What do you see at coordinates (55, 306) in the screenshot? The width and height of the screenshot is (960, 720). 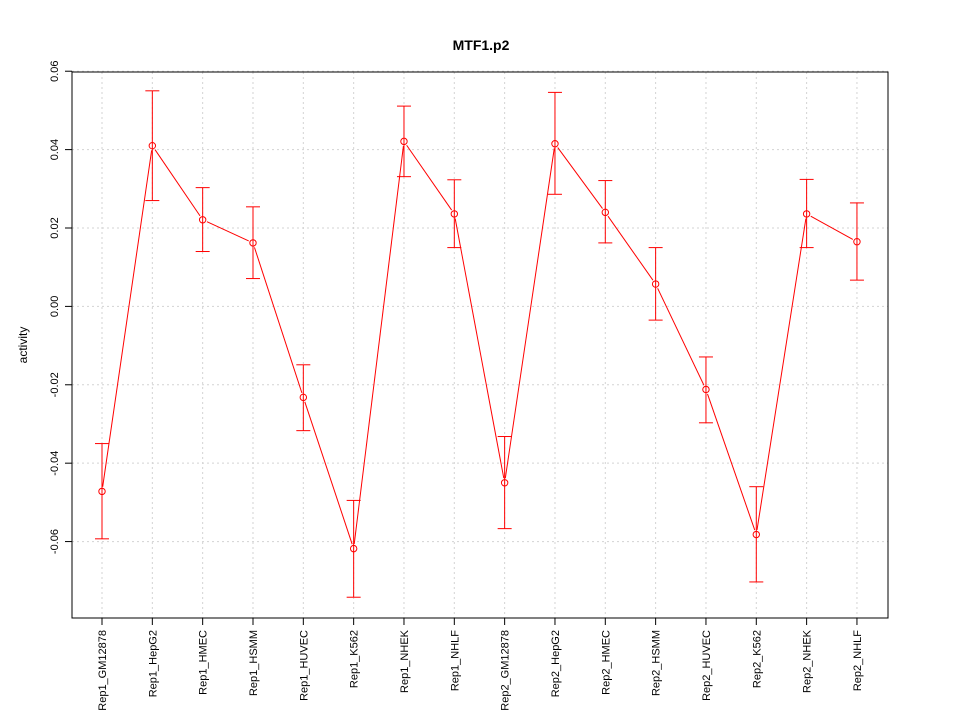 I see `y-tick-label: 0.00` at bounding box center [55, 306].